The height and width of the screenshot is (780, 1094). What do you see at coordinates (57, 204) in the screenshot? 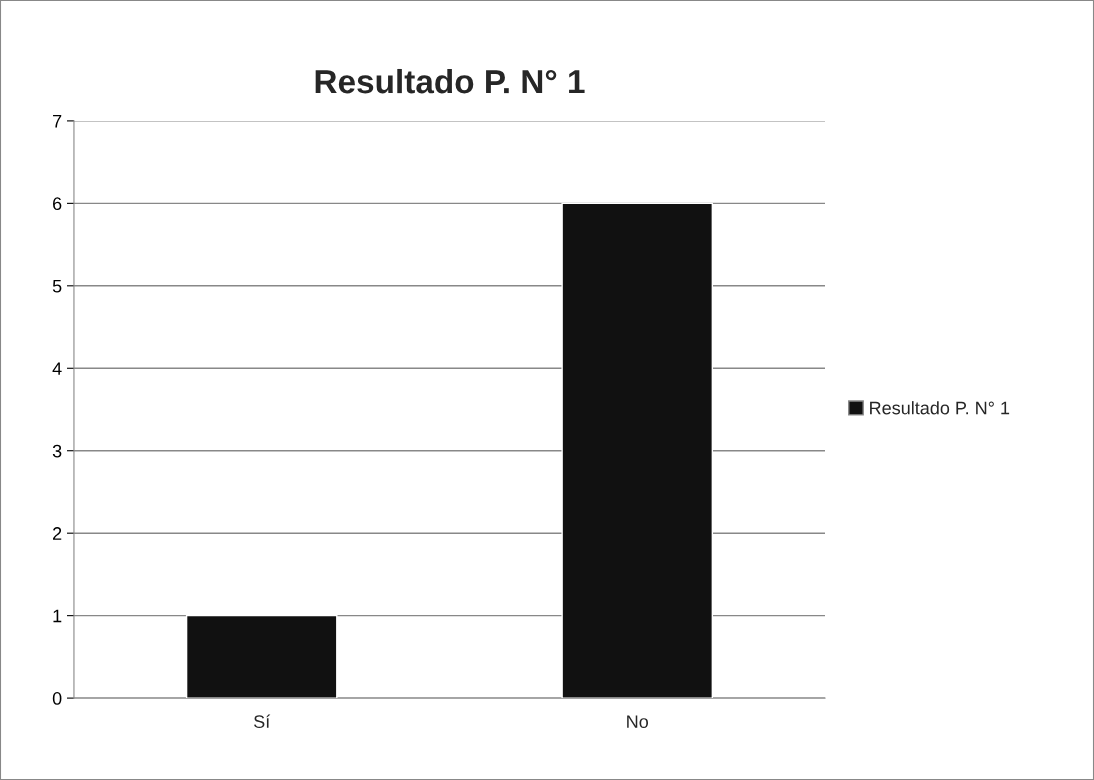
I see `y-tick-label: 6` at bounding box center [57, 204].